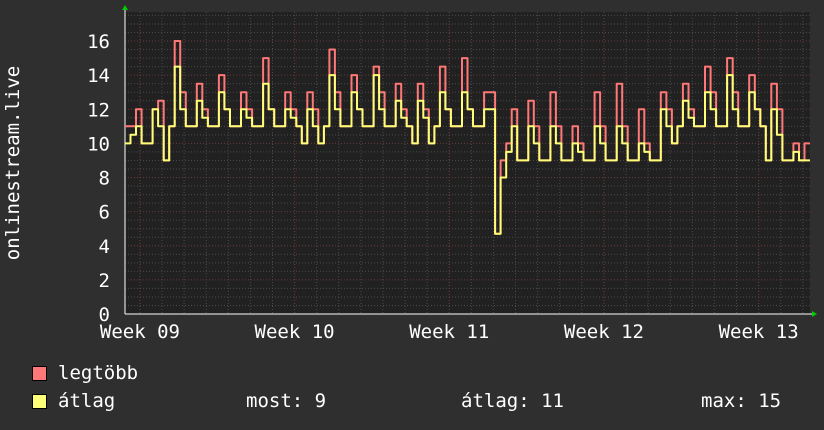 The image size is (824, 430). Describe the element at coordinates (104, 315) in the screenshot. I see `y-tick-label: 0` at that location.